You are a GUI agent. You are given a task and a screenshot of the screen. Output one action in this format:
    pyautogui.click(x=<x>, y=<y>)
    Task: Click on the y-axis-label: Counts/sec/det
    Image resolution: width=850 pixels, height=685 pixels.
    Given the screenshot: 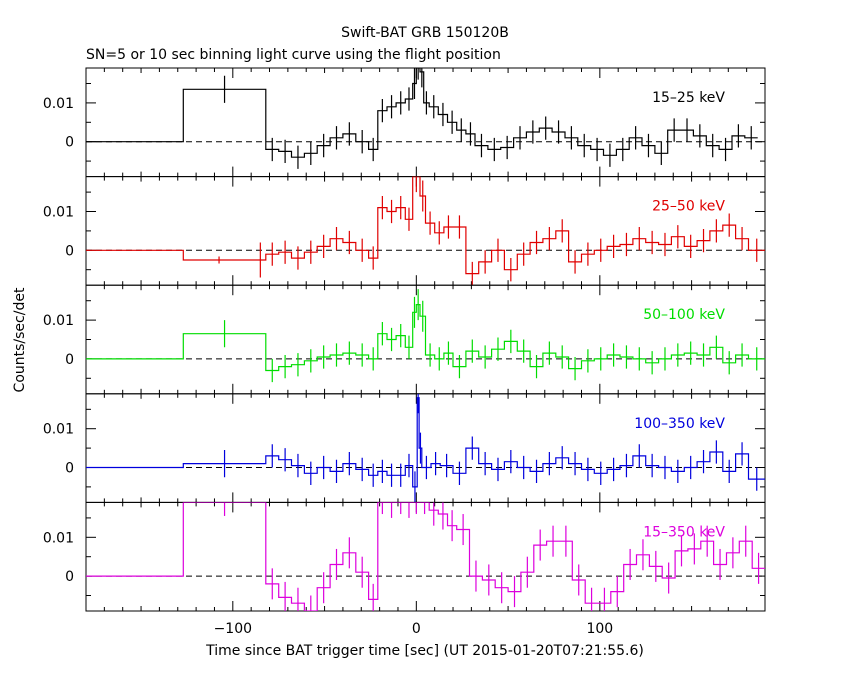 What is the action you would take?
    pyautogui.click(x=20, y=339)
    